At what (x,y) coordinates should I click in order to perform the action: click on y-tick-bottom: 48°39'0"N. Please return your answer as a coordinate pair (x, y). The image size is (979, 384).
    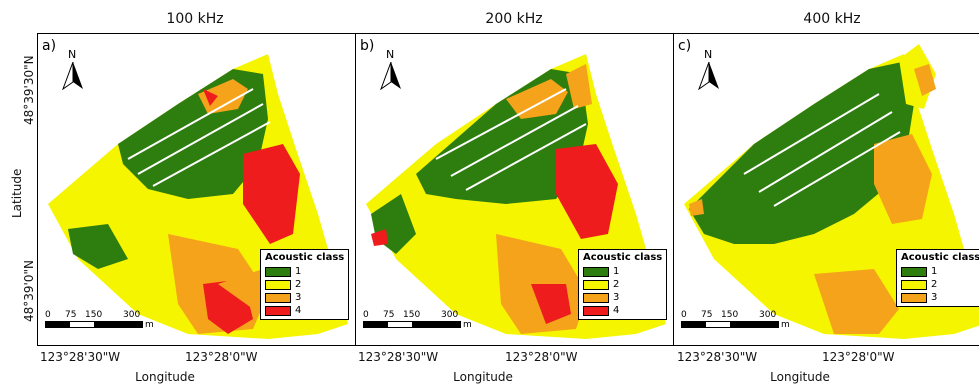
    Looking at the image, I should click on (29, 291).